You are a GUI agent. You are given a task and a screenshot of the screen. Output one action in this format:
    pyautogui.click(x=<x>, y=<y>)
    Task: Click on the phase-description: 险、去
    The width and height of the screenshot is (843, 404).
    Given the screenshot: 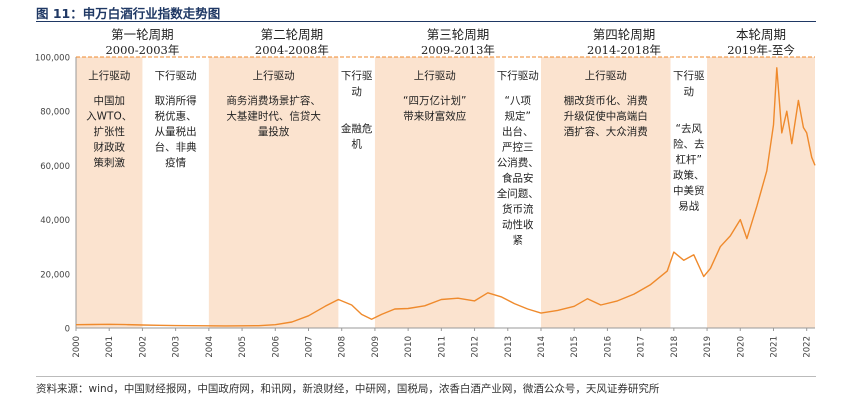 What is the action you would take?
    pyautogui.click(x=689, y=144)
    